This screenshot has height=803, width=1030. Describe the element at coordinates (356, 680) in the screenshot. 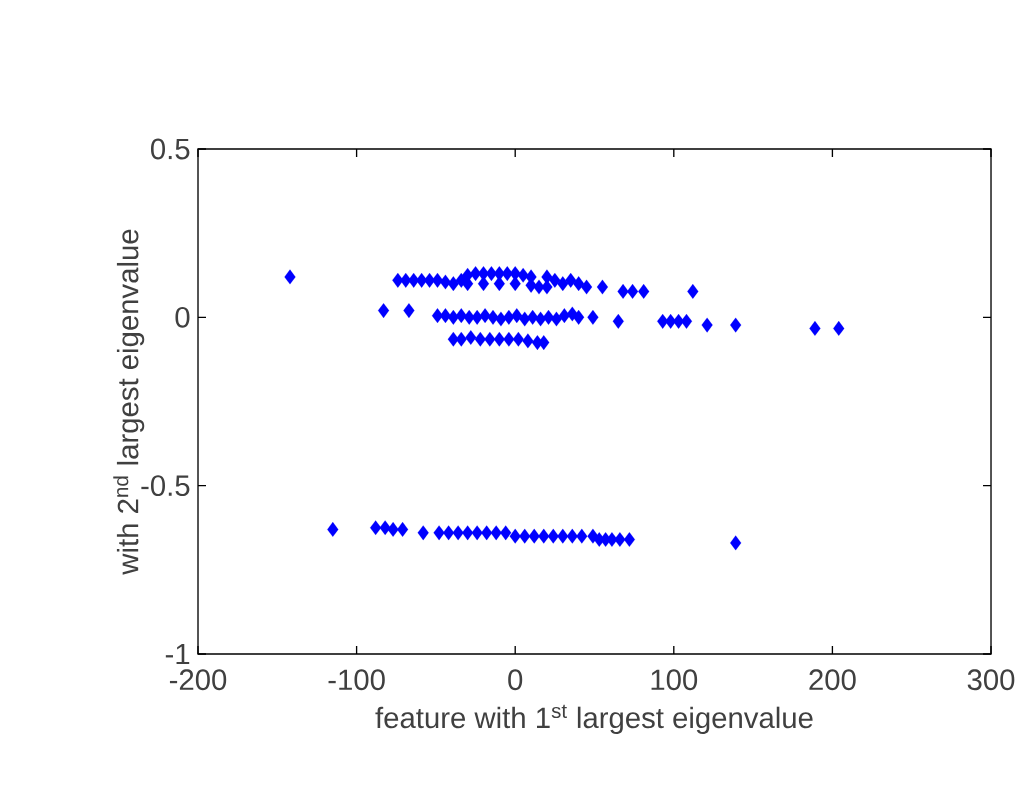

I see `x-tick-label: -100` at that location.